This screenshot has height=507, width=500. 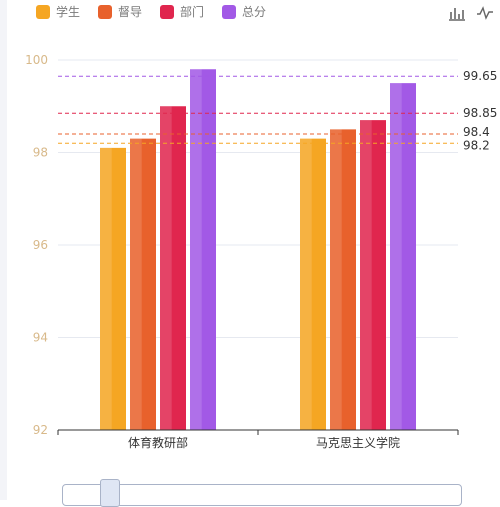 I want to click on legend-swatch-department, so click(x=167, y=11).